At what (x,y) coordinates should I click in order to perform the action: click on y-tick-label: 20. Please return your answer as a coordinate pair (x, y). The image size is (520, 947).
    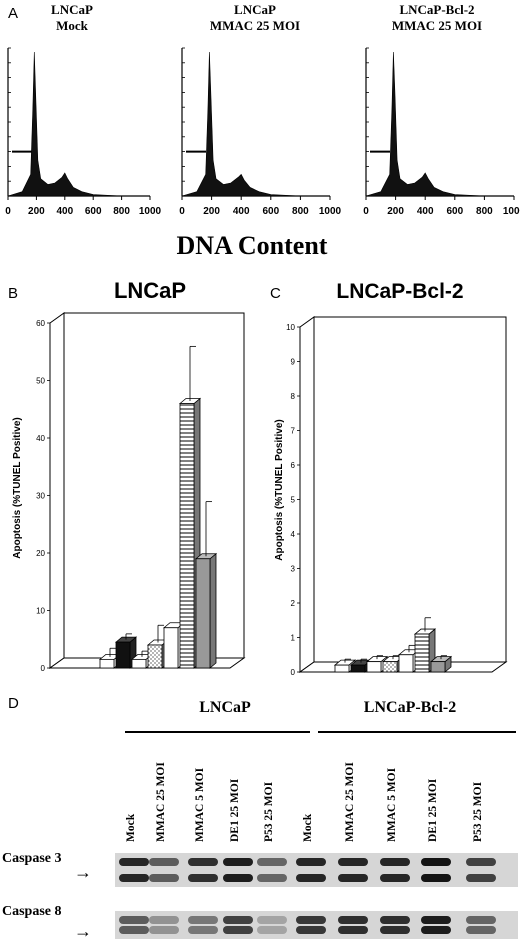
    Looking at the image, I should click on (40, 553).